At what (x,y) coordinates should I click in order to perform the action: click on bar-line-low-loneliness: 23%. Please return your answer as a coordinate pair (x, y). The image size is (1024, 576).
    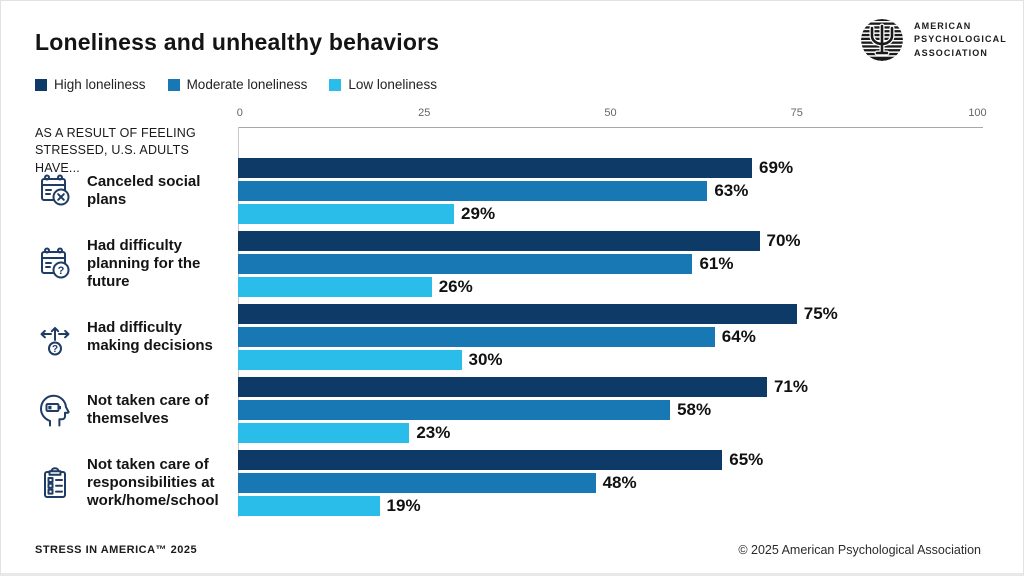
    Looking at the image, I should click on (610, 433).